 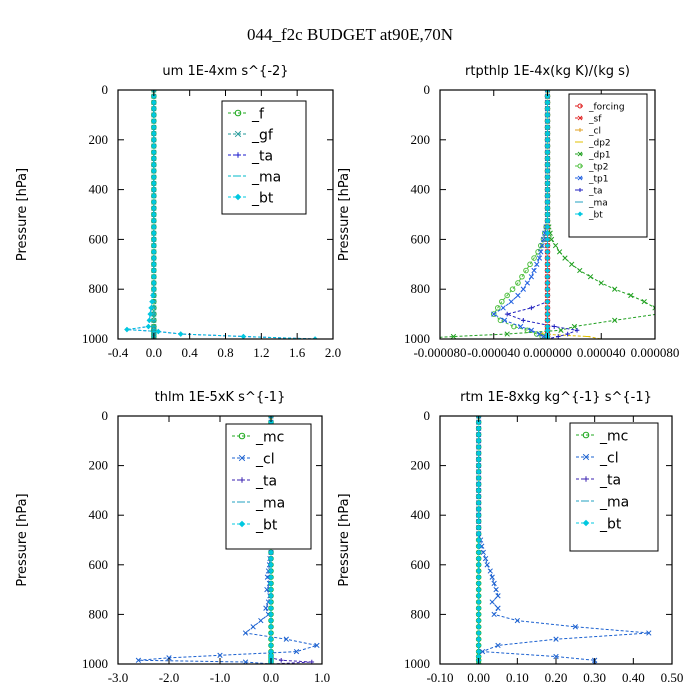 What do you see at coordinates (439, 677) in the screenshot?
I see `x-tick-label: -0.10` at bounding box center [439, 677].